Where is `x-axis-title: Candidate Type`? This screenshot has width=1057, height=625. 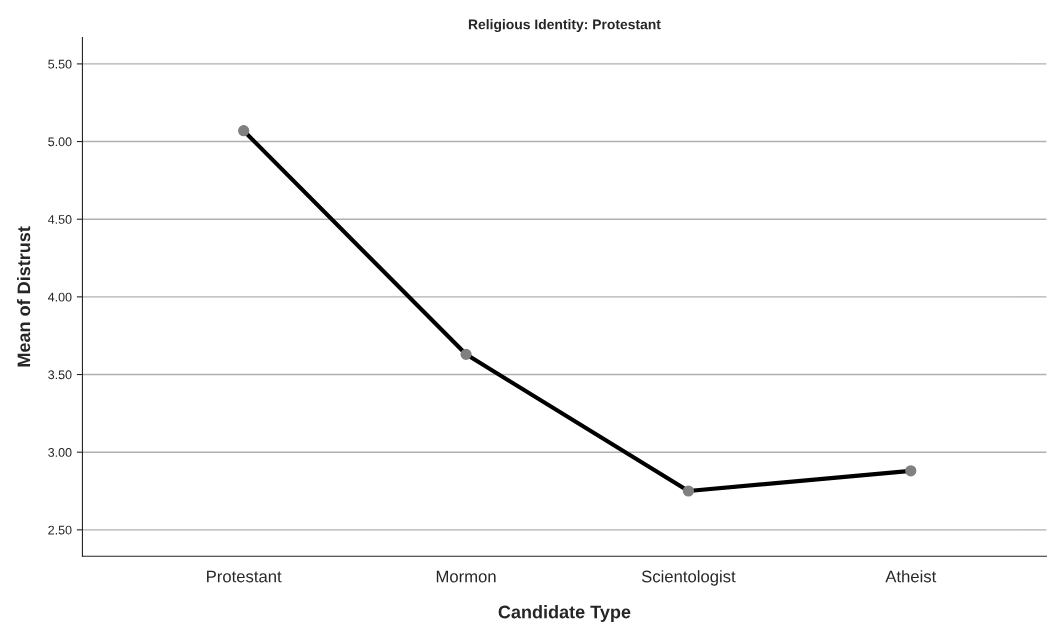
x-axis-title: Candidate Type is located at coordinates (564, 613).